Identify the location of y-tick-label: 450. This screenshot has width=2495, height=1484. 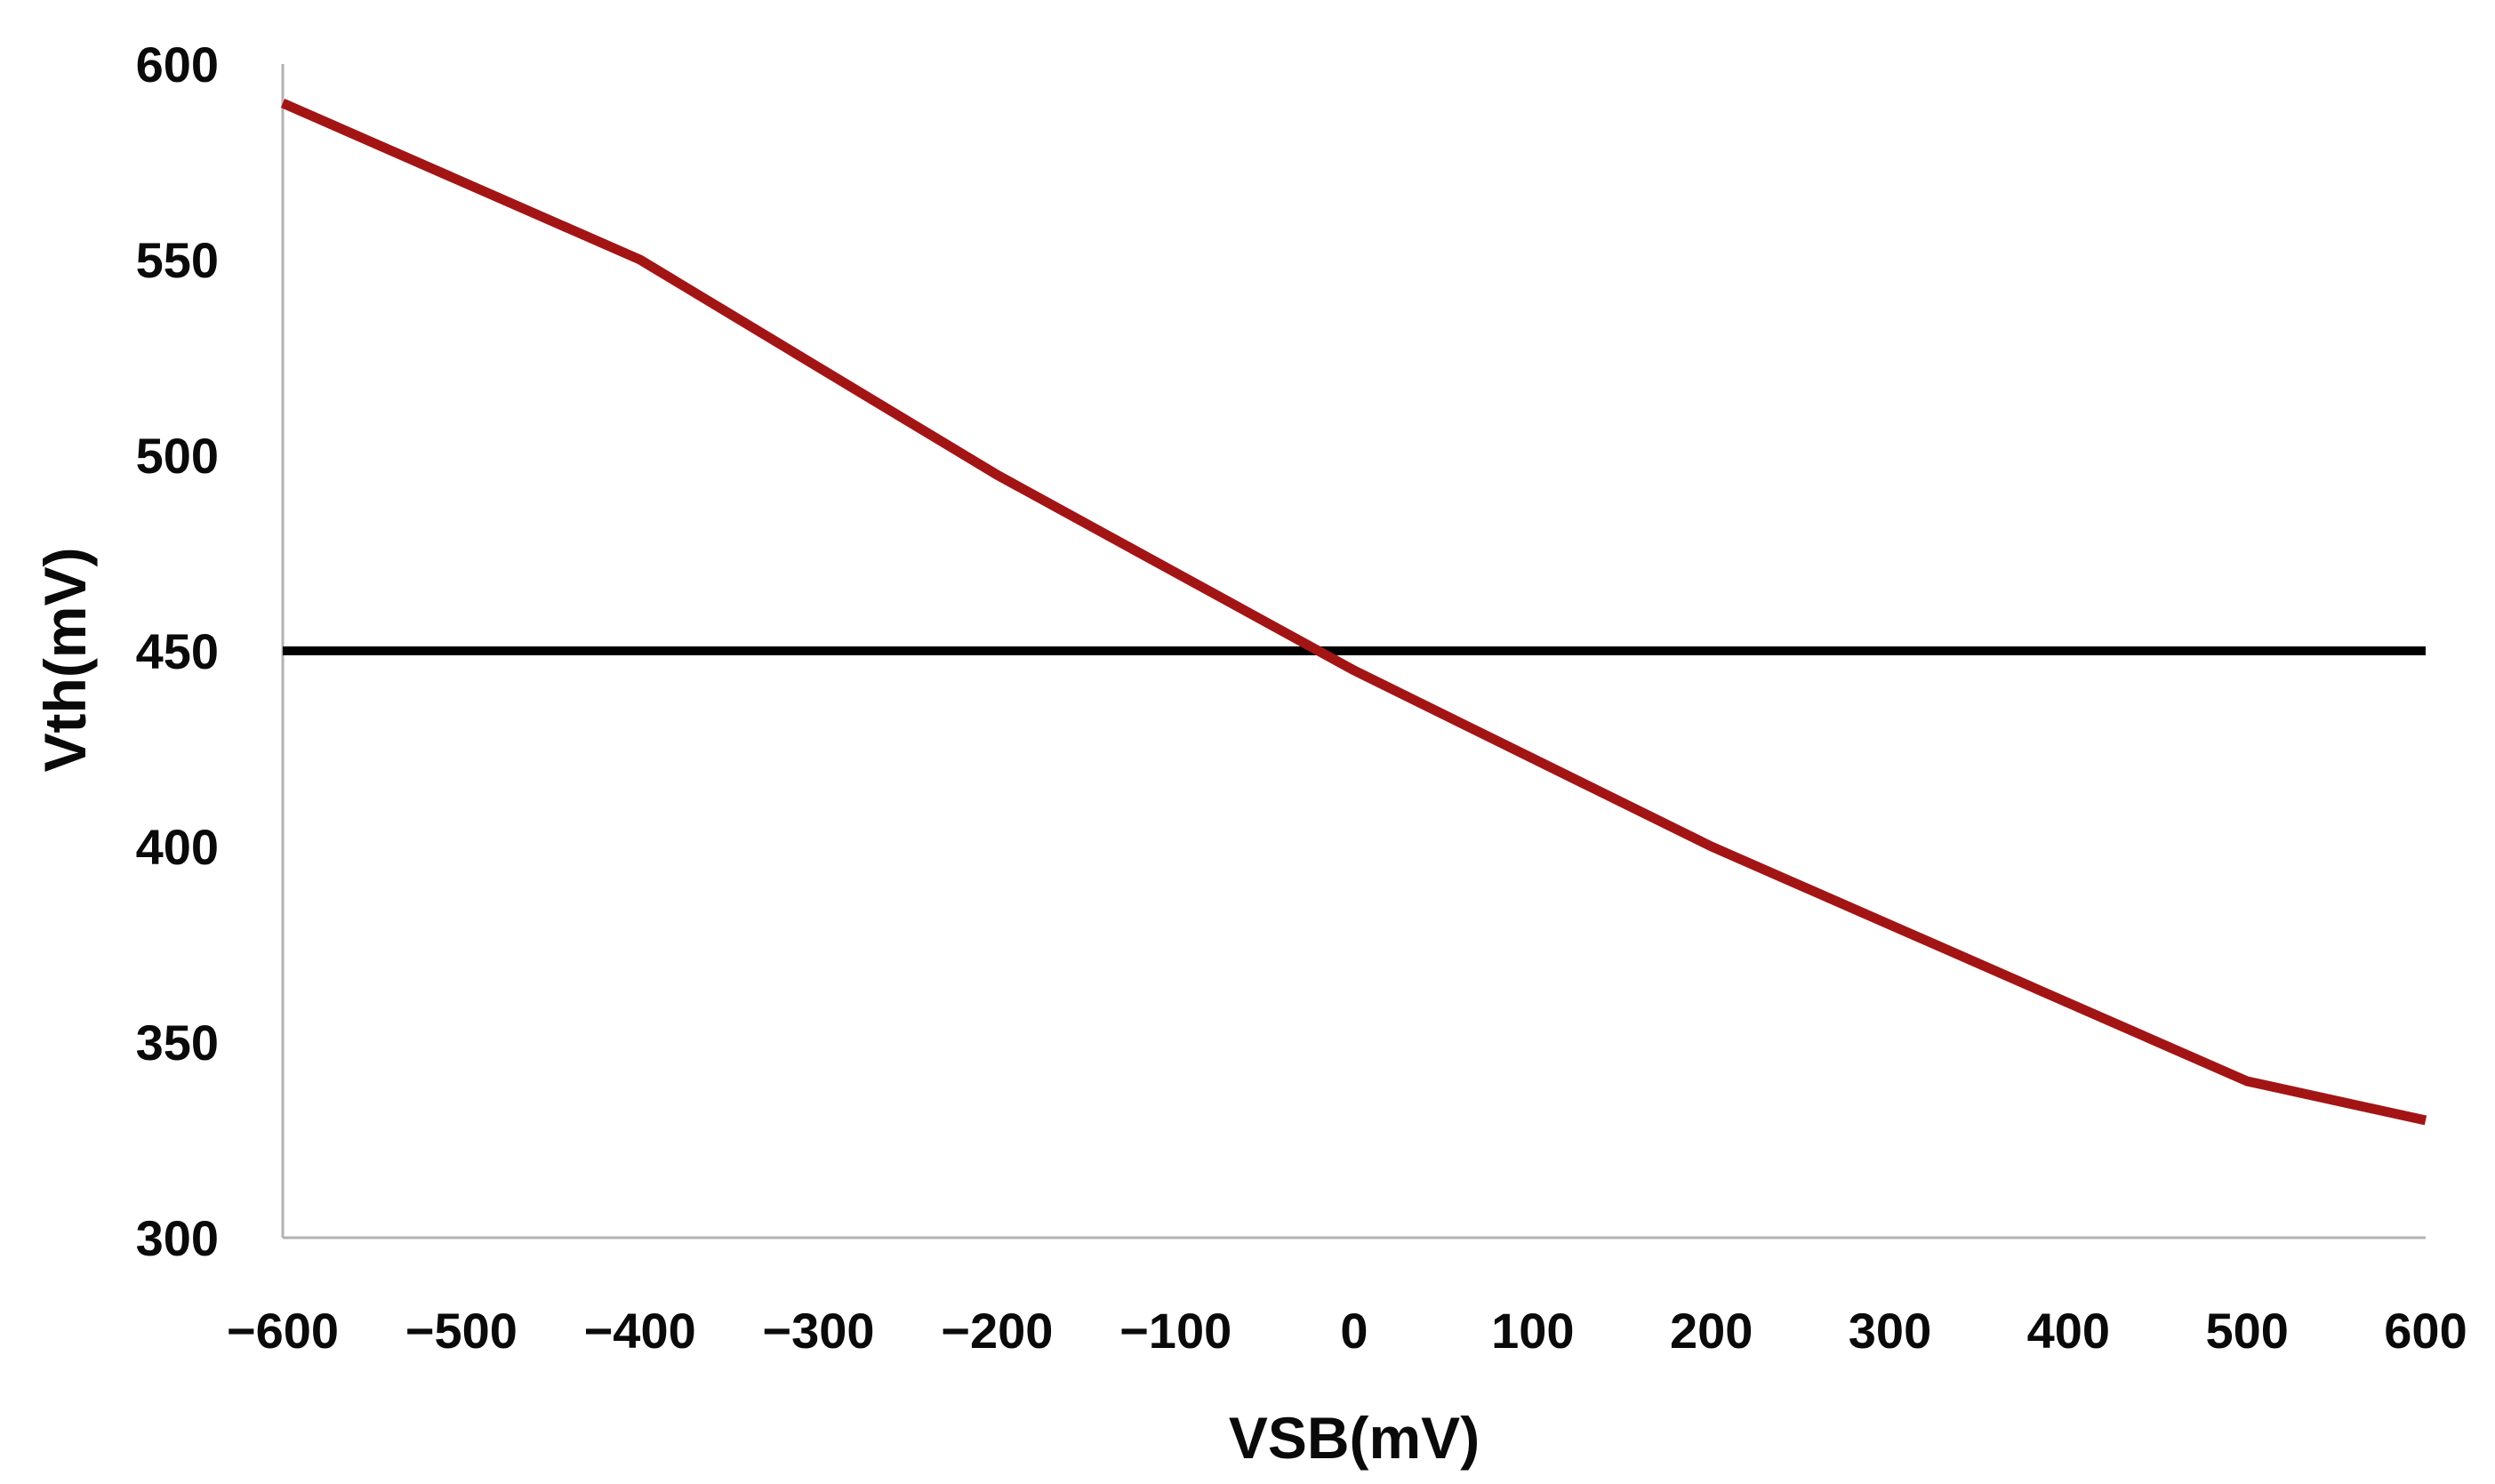
(177, 651).